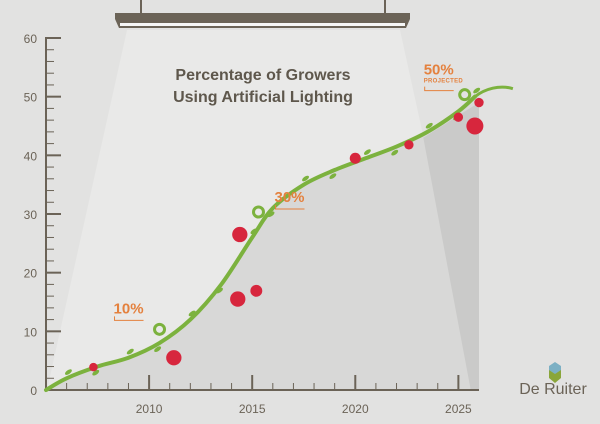 The height and width of the screenshot is (424, 600). I want to click on logo: De Ruiter, so click(553, 380).